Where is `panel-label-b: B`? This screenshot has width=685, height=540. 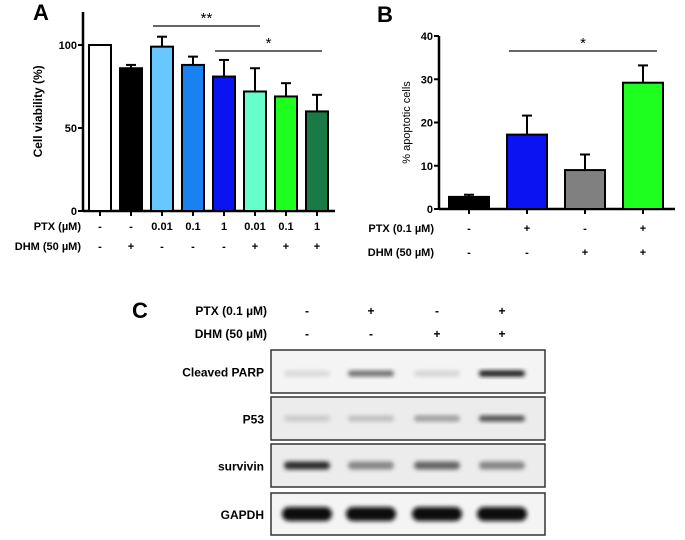
panel-label-b: B is located at coordinates (385, 14).